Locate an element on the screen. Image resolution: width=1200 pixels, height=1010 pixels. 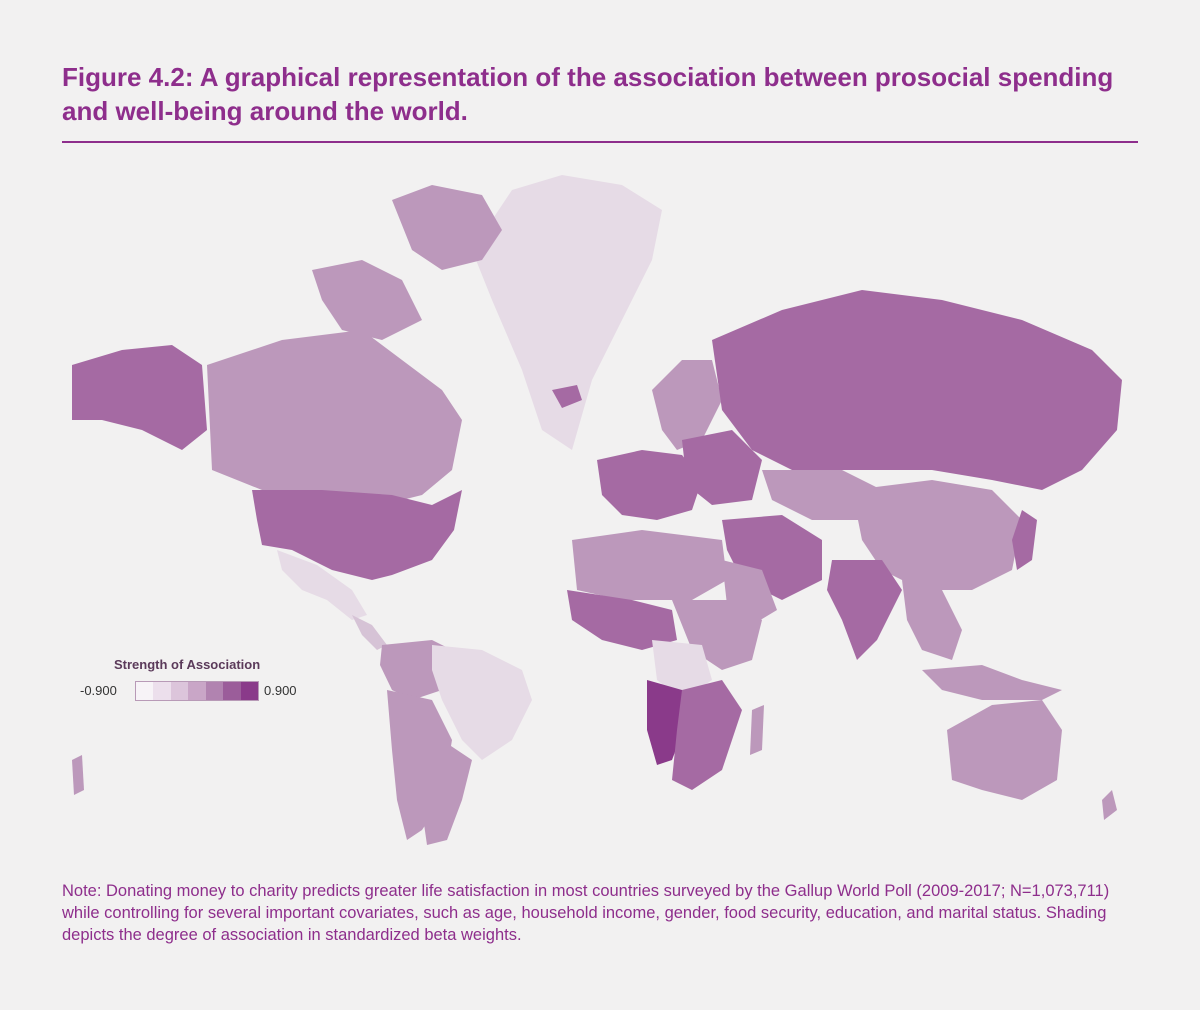
region-east-africa is located at coordinates (717, 635).